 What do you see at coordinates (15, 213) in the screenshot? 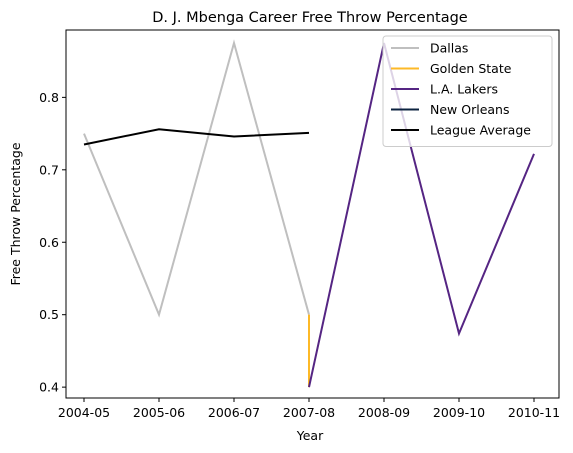
I see `y-axis-label: Free Throw Percentage` at bounding box center [15, 213].